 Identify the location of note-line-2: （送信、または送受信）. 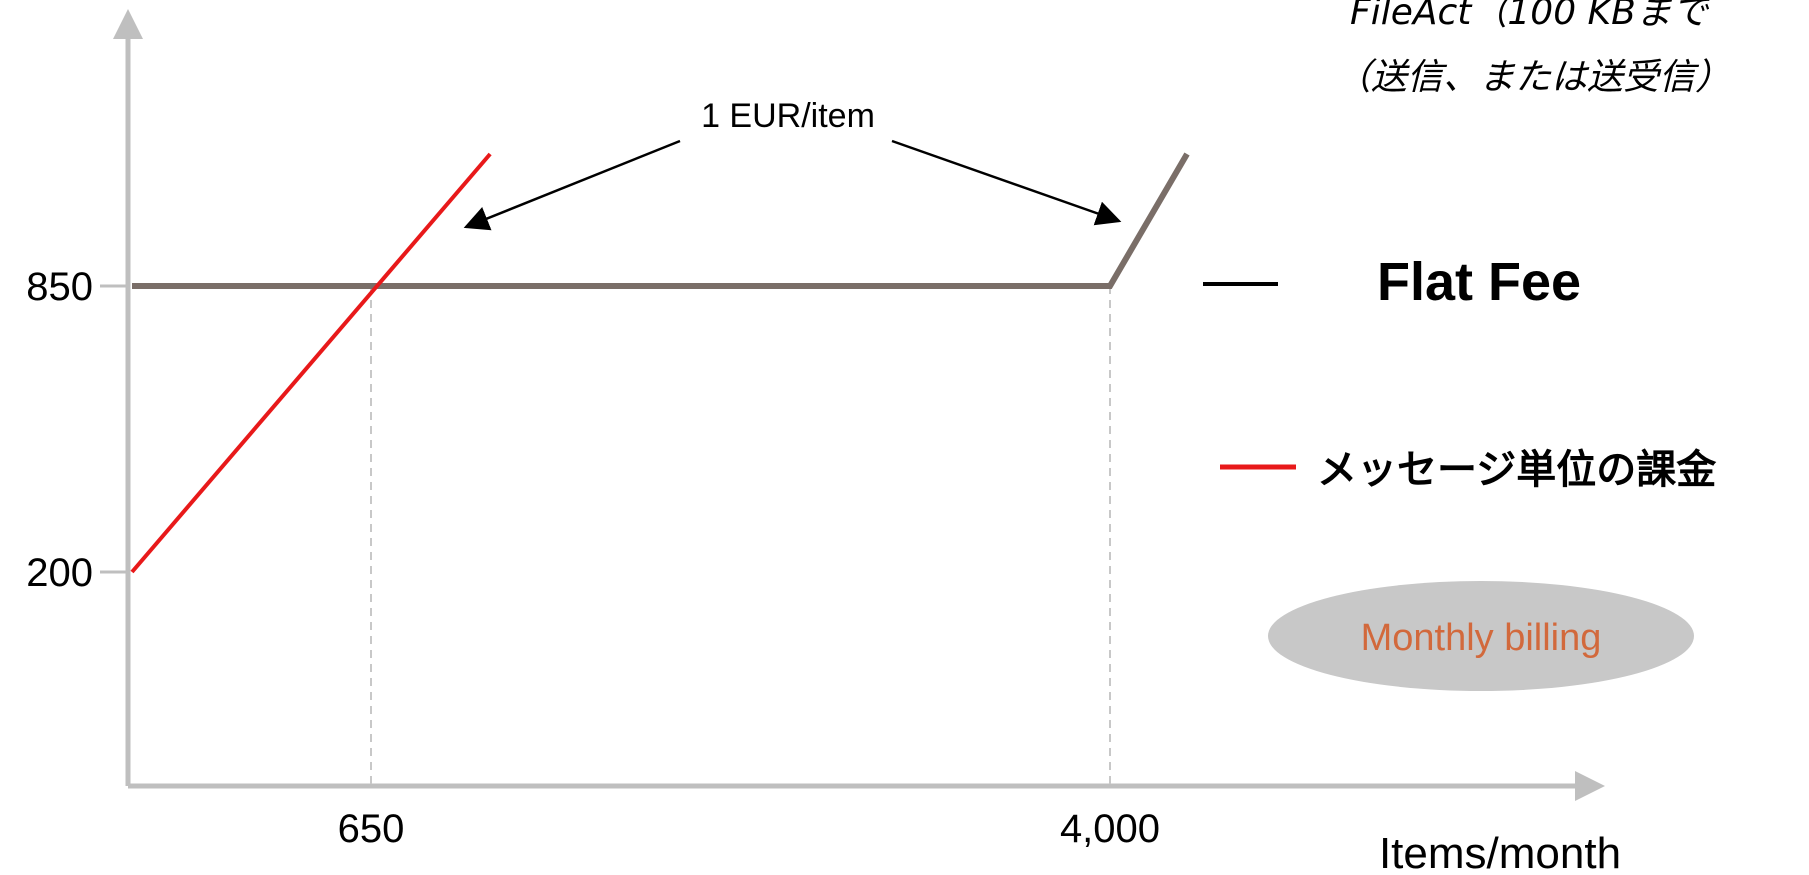
(1533, 77).